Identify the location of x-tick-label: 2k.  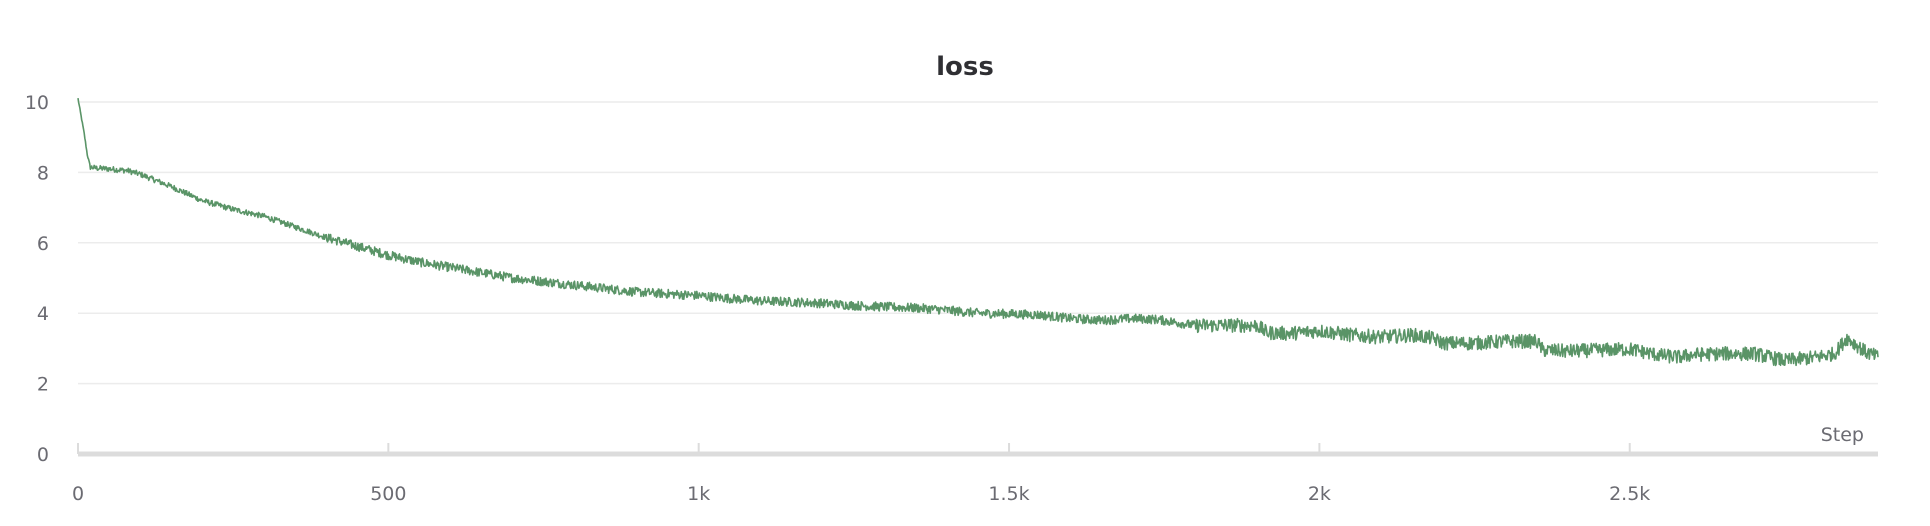
(1319, 494).